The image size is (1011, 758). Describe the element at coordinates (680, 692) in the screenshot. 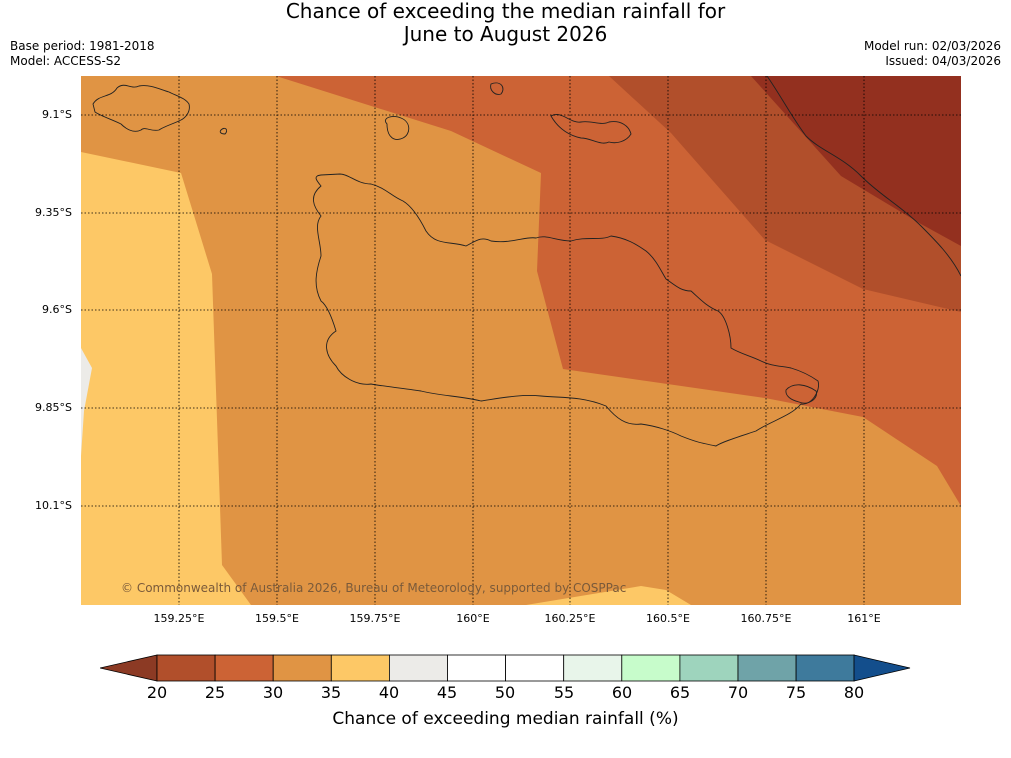

I see `colorbar-tick: 65` at that location.